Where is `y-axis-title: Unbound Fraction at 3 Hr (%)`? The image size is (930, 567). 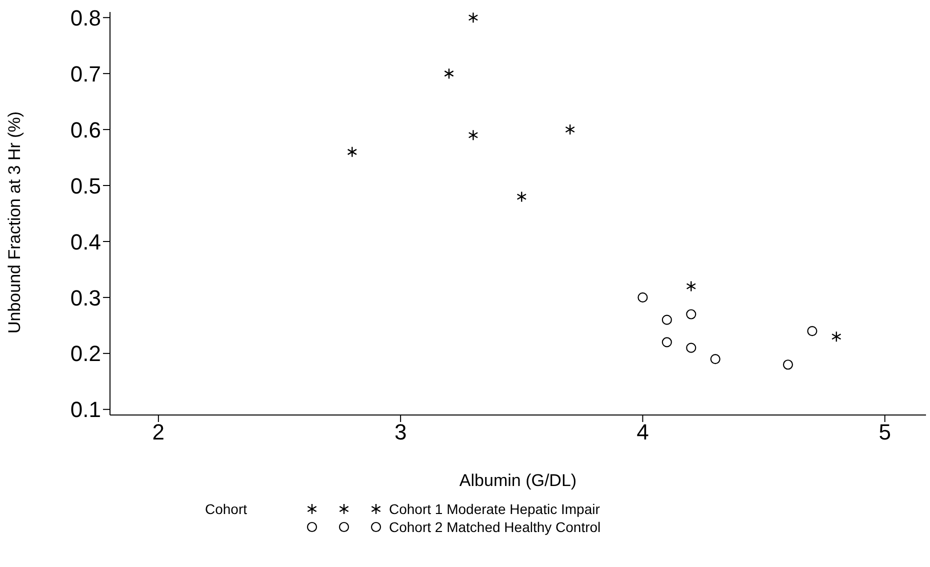 y-axis-title: Unbound Fraction at 3 Hr (%) is located at coordinates (14, 222).